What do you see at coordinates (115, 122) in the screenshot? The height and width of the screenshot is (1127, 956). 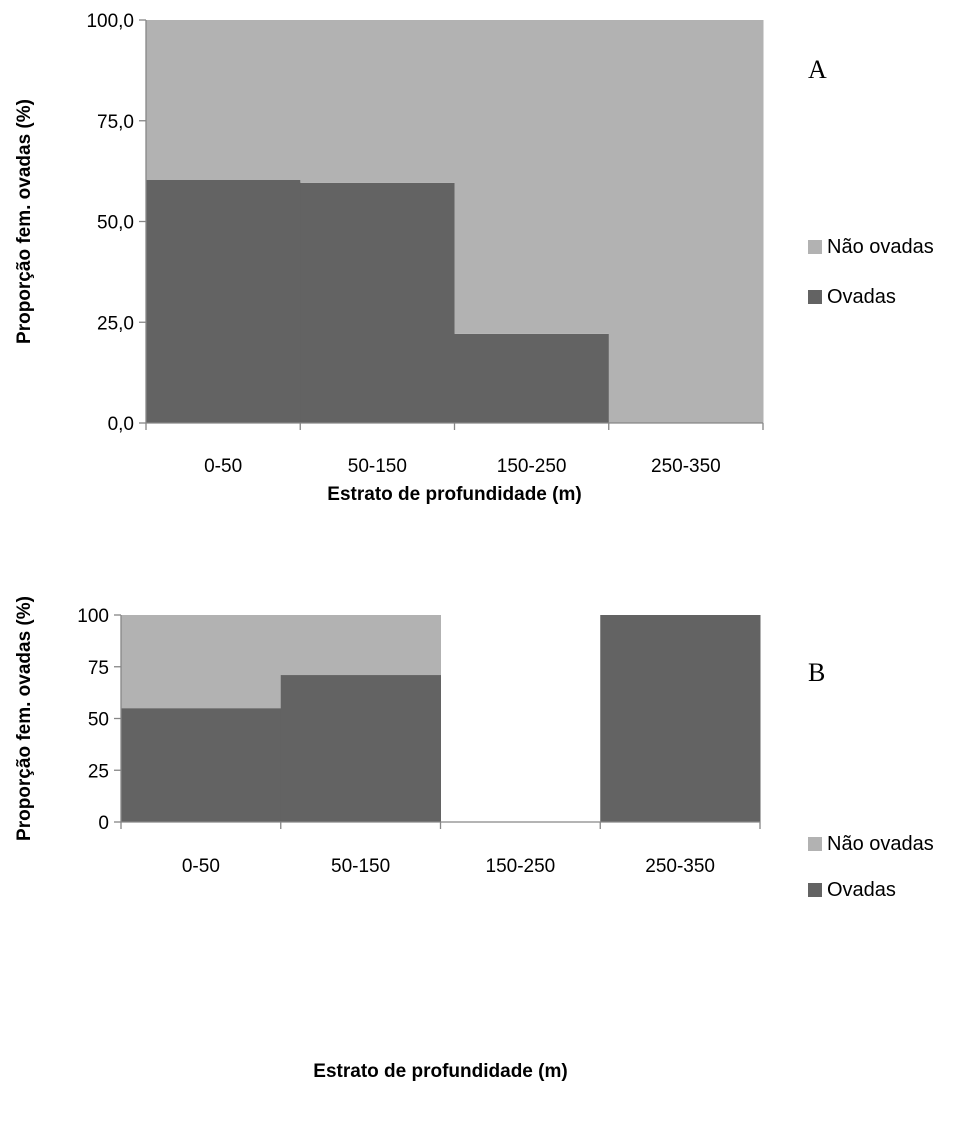 I see `y-tick-label: 75,0` at bounding box center [115, 122].